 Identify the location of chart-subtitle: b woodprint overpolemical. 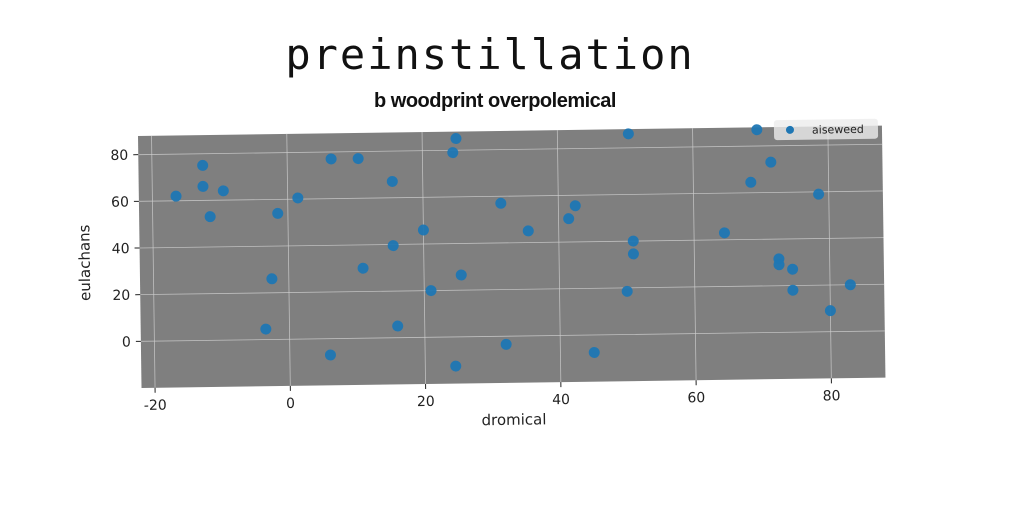
(495, 101).